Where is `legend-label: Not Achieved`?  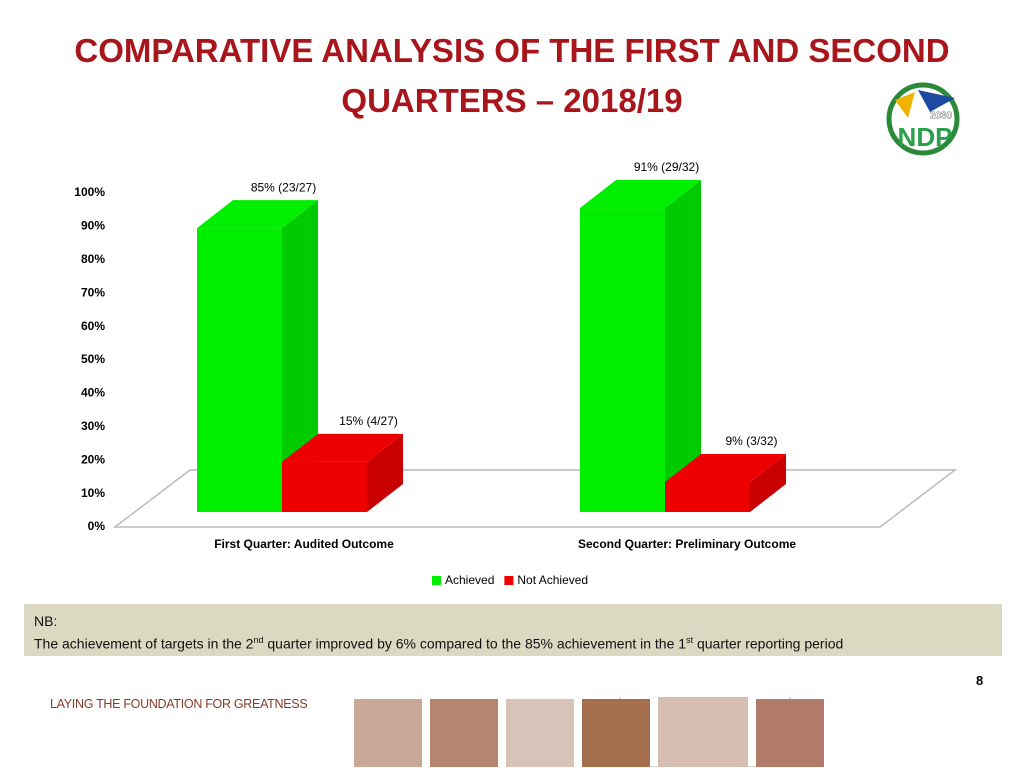 legend-label: Not Achieved is located at coordinates (552, 580).